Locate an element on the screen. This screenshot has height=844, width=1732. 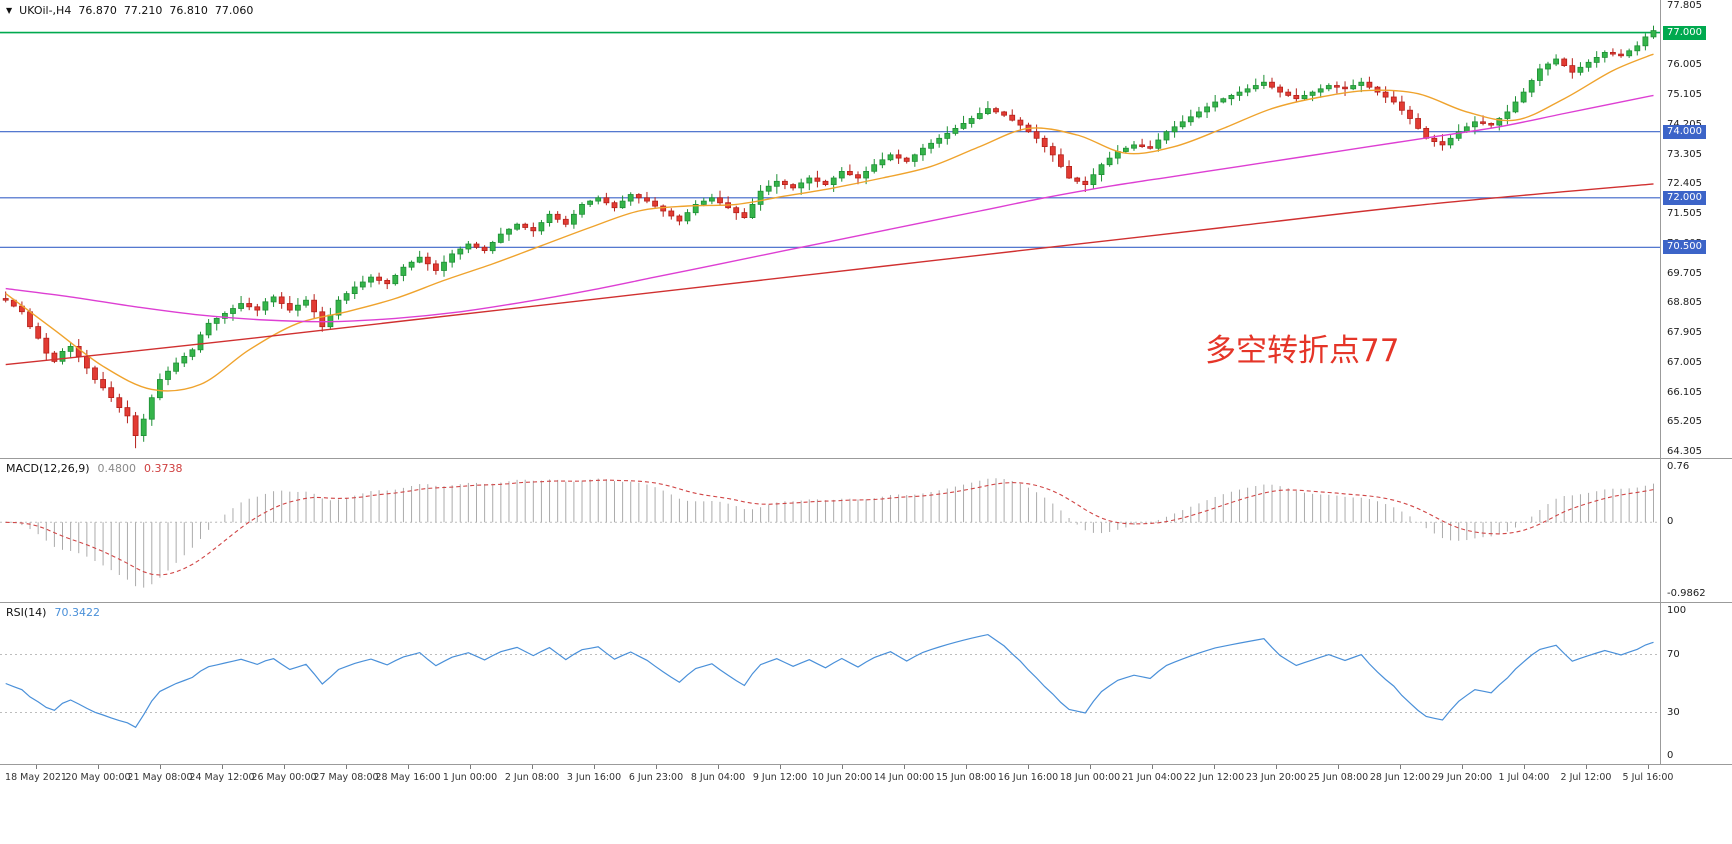
rsi-value: 70.3422 is located at coordinates (77, 612).